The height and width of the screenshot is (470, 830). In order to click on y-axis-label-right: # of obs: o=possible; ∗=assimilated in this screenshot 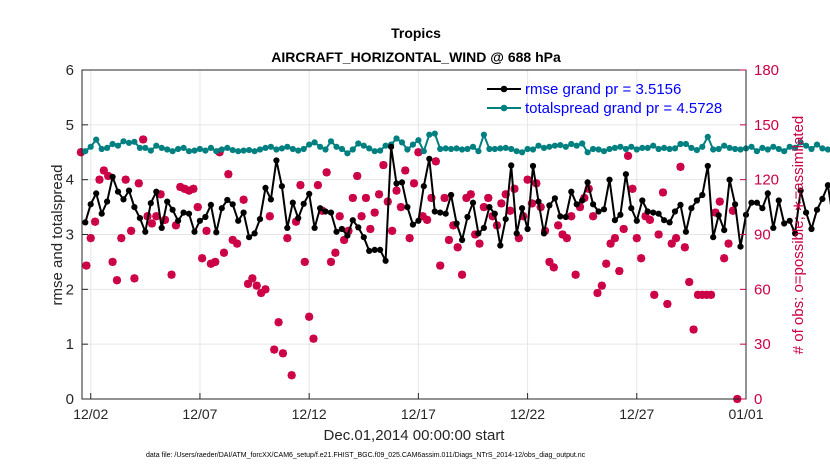, I will do `click(798, 235)`.